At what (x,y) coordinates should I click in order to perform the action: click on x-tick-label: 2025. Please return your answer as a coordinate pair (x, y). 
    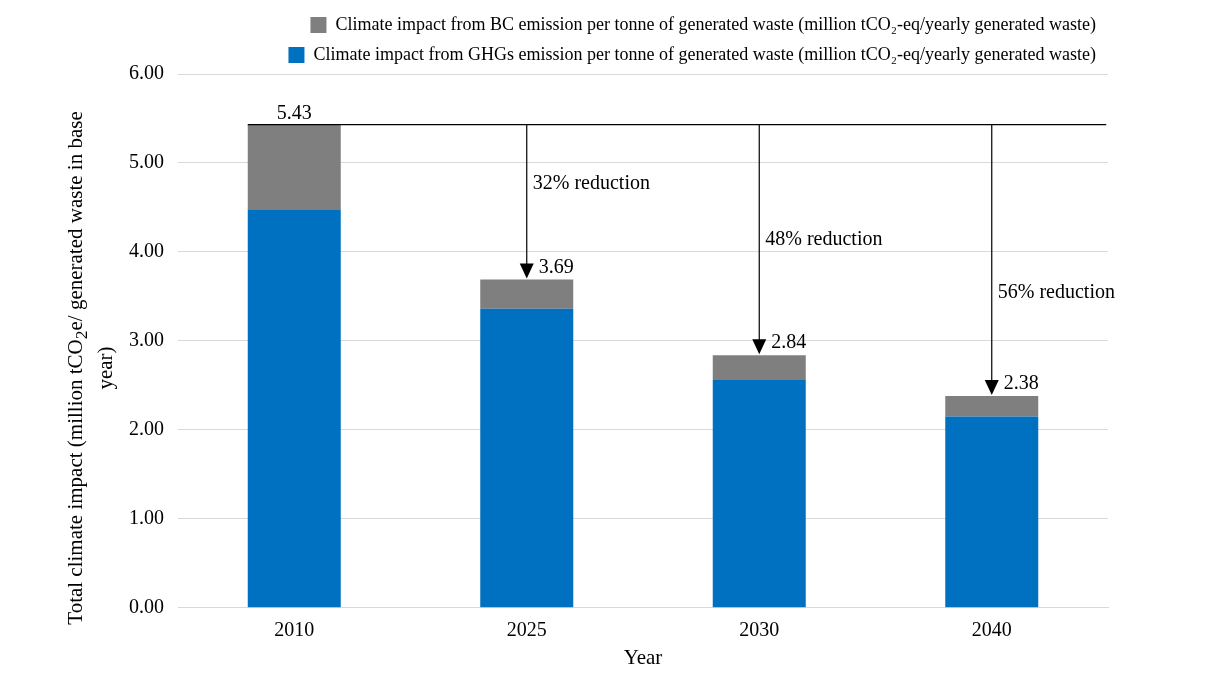
    Looking at the image, I should click on (526, 629).